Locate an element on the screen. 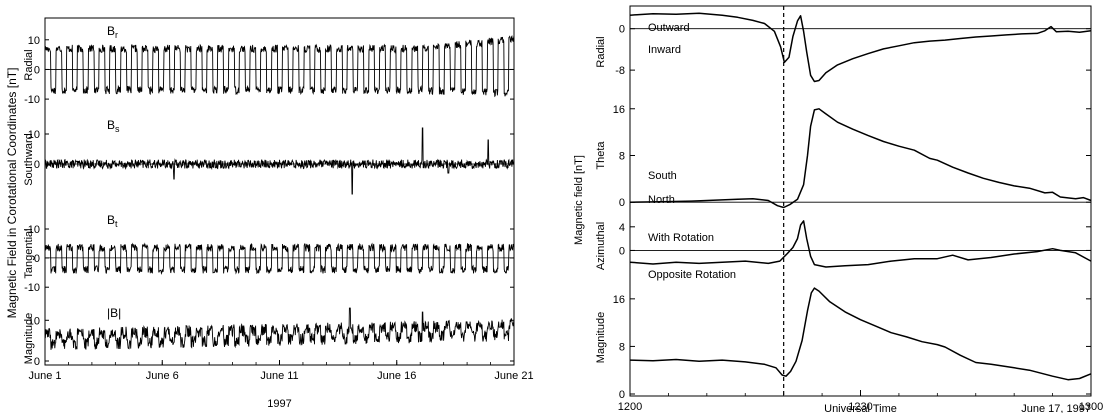  annotation-azi-1: Opposite Rotation is located at coordinates (692, 275).